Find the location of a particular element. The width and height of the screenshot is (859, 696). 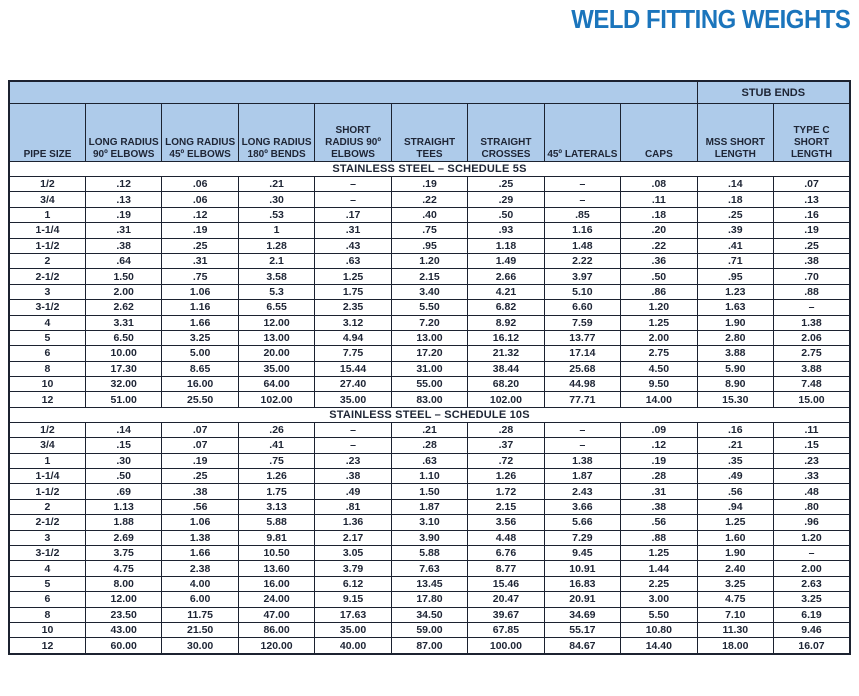

pipe-size-cell: 12 is located at coordinates (47, 399).